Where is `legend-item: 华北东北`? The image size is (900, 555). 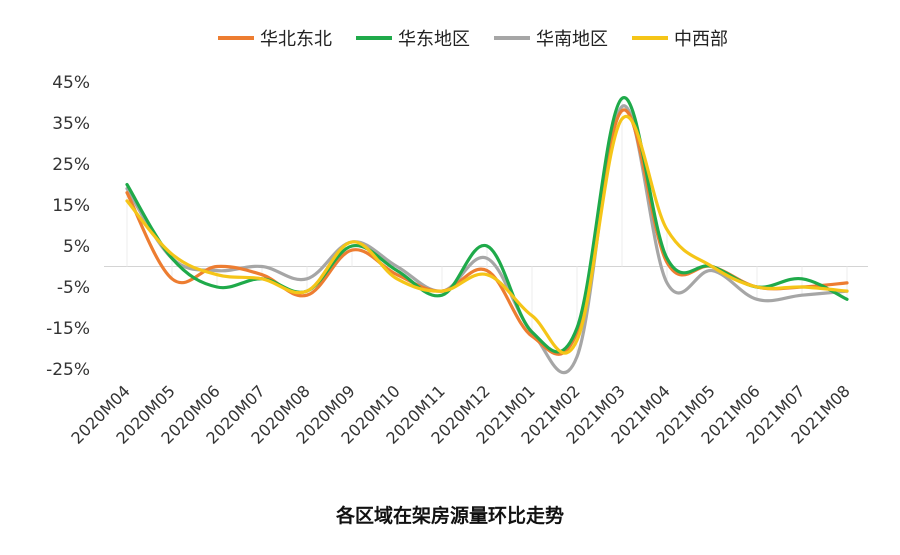
legend-item: 华北东北 is located at coordinates (275, 39).